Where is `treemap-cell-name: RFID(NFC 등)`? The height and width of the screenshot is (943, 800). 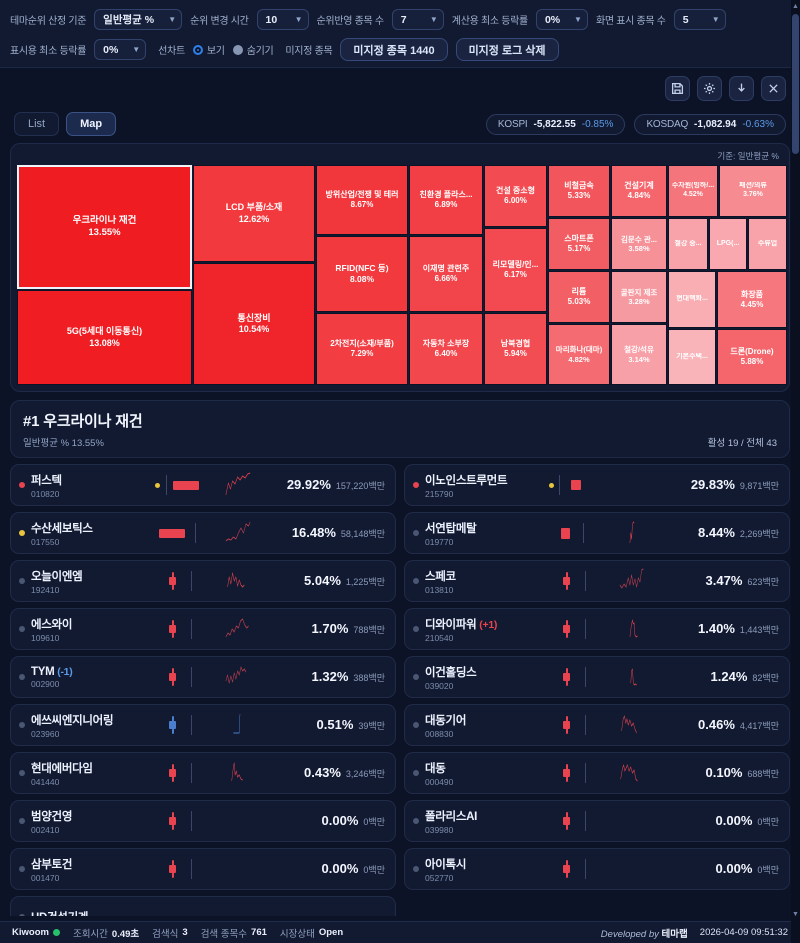
treemap-cell-name: RFID(NFC 등) is located at coordinates (362, 268).